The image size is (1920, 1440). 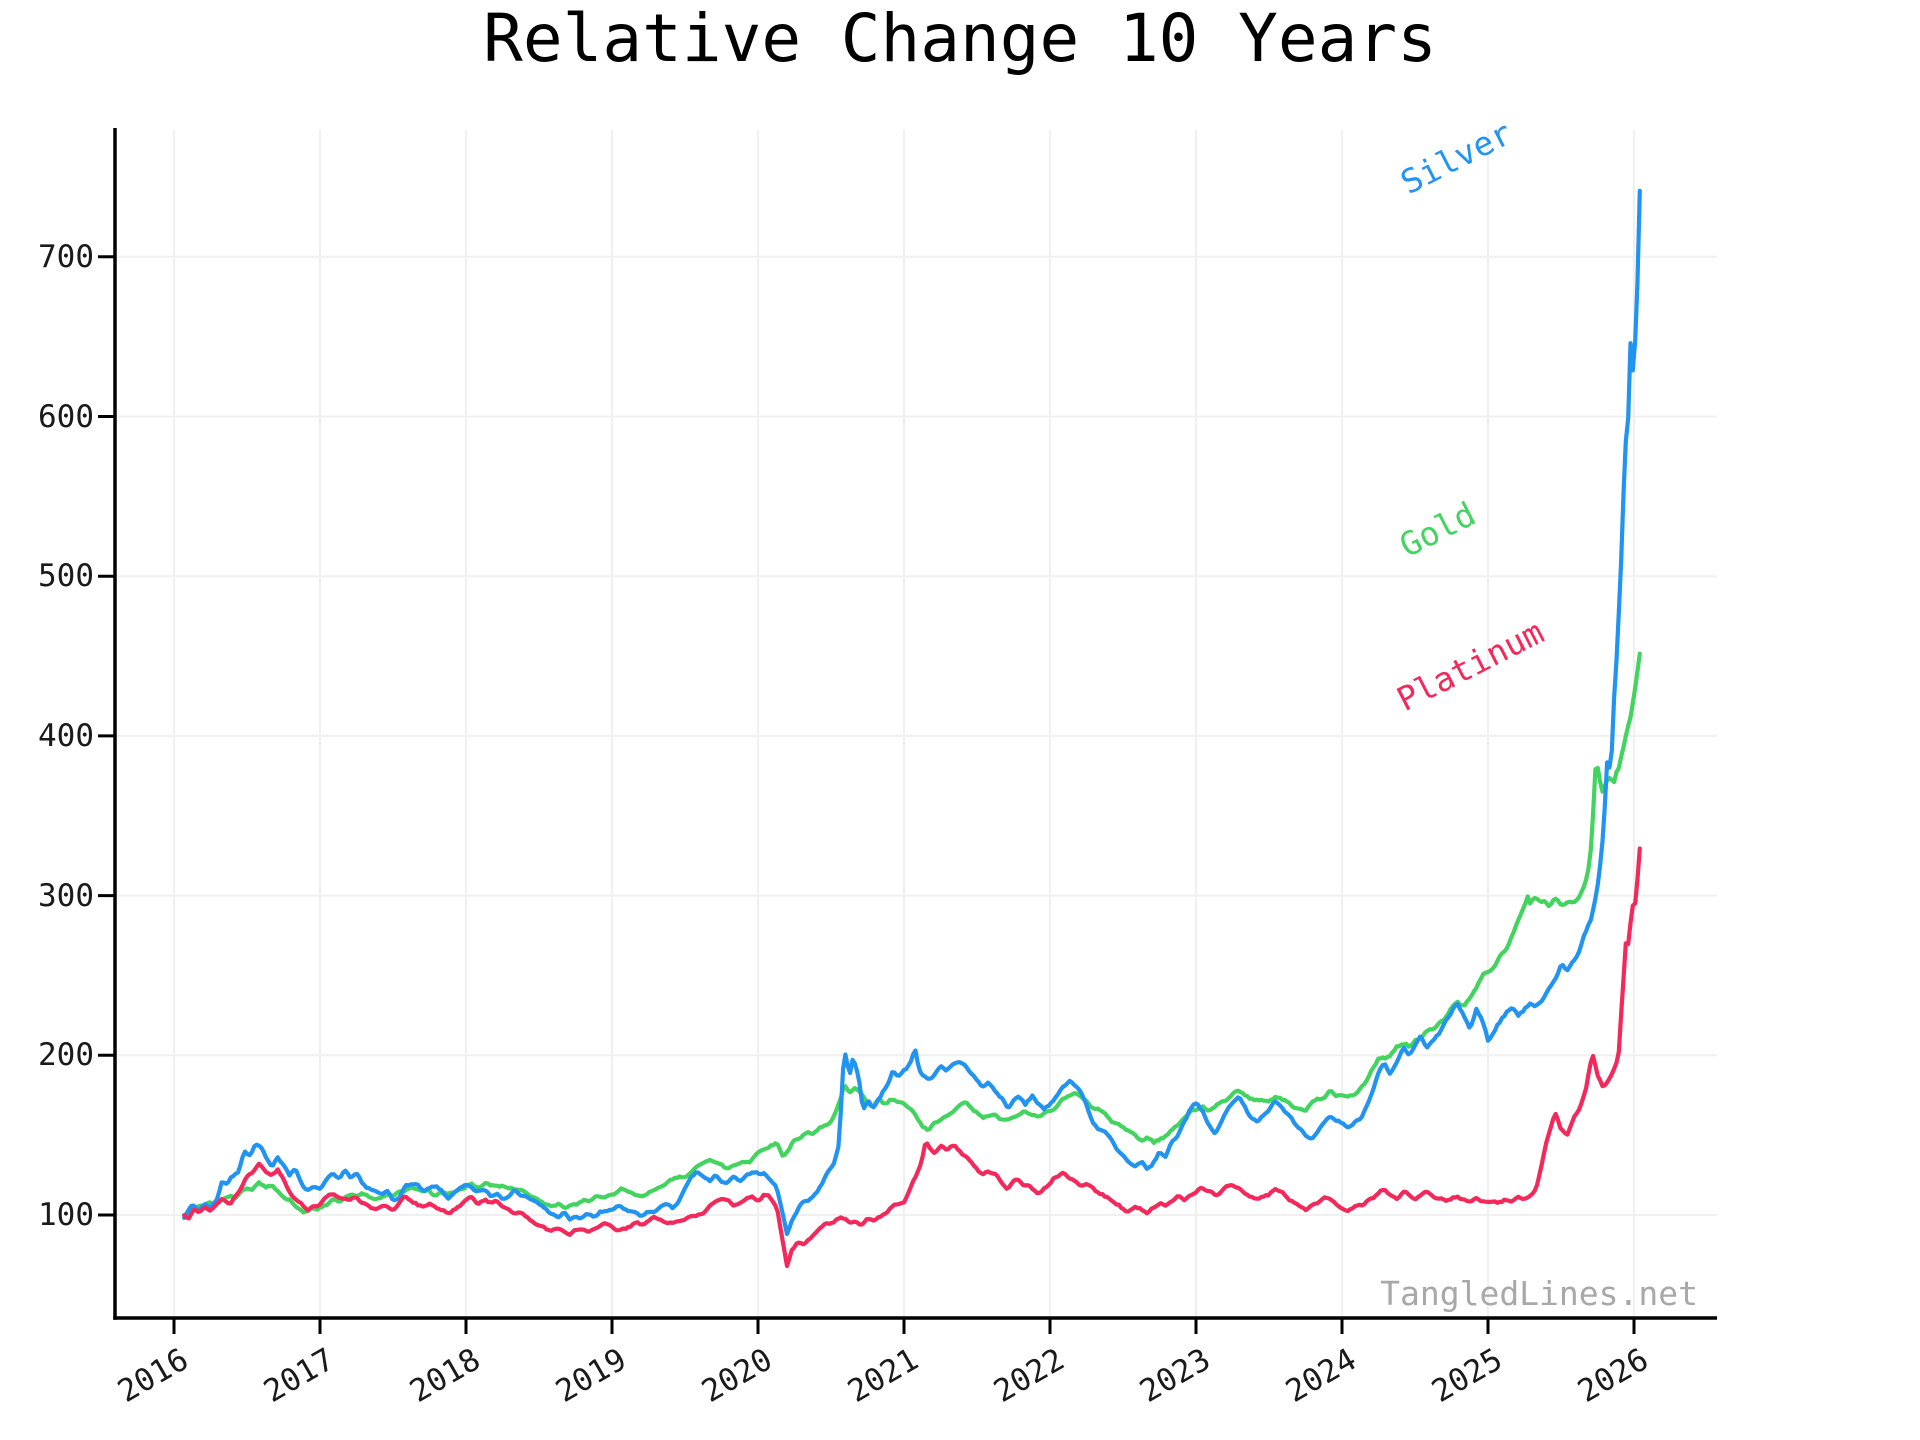 I want to click on y-tick-label-600: 600, so click(x=66, y=416).